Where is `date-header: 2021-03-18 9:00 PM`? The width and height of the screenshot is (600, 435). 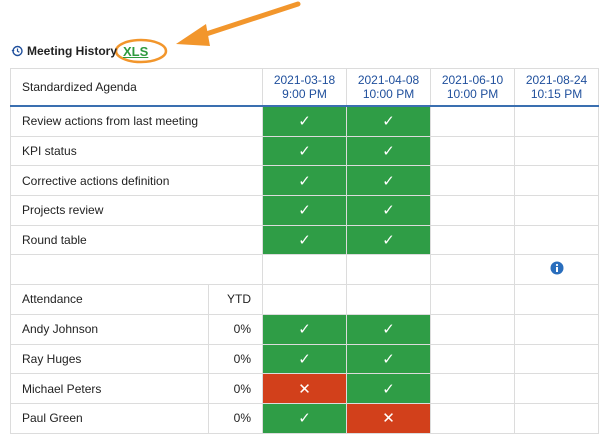 date-header: 2021-03-18 9:00 PM is located at coordinates (305, 87).